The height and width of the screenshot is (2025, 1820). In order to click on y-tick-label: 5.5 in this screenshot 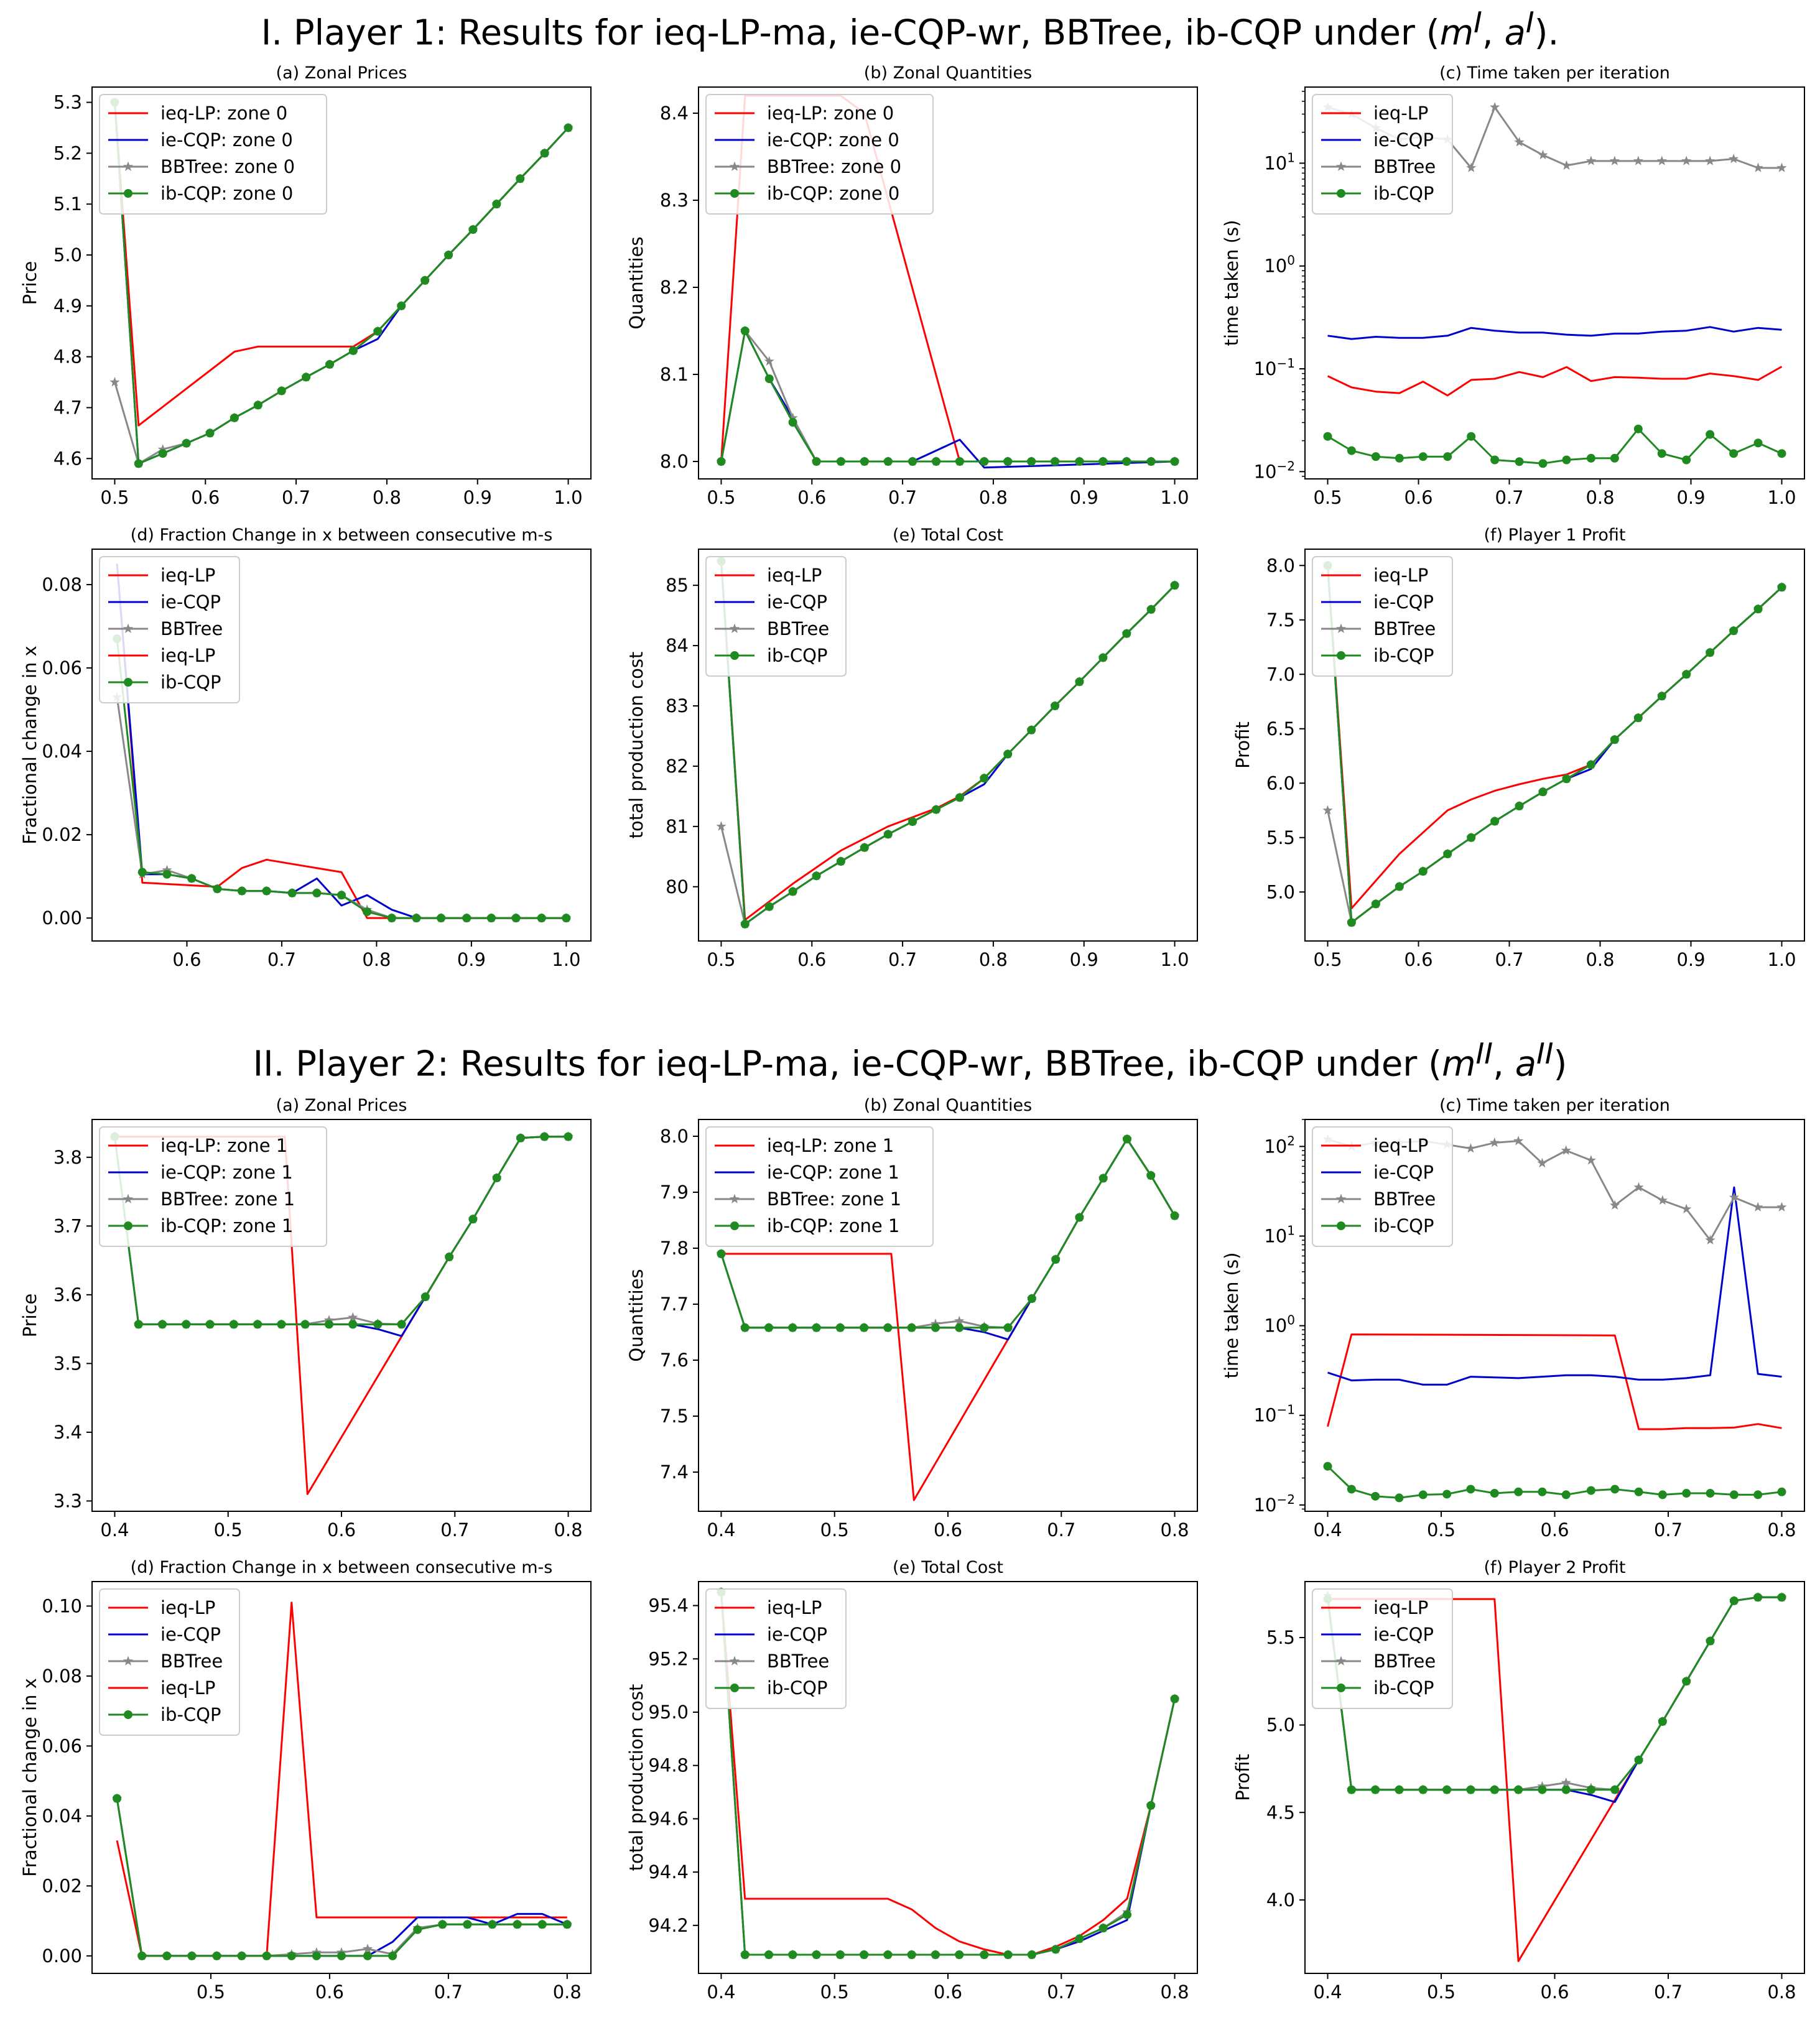, I will do `click(1280, 1637)`.